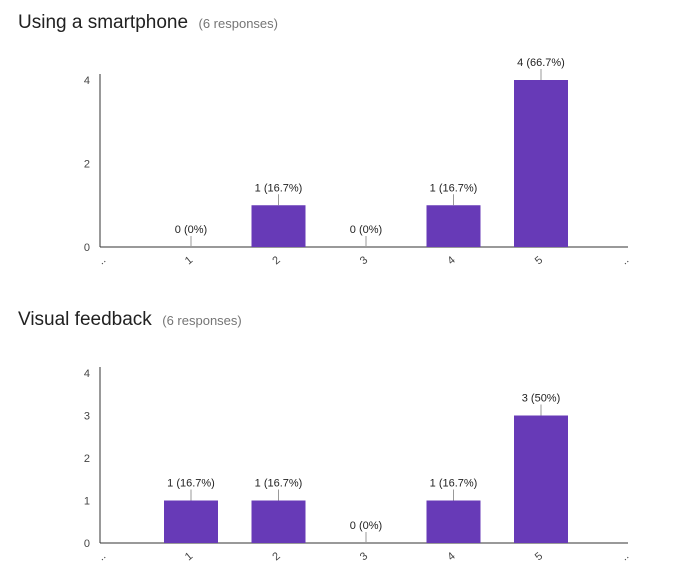 This screenshot has height=580, width=691. What do you see at coordinates (541, 399) in the screenshot?
I see `data-label: 3 (50%)` at bounding box center [541, 399].